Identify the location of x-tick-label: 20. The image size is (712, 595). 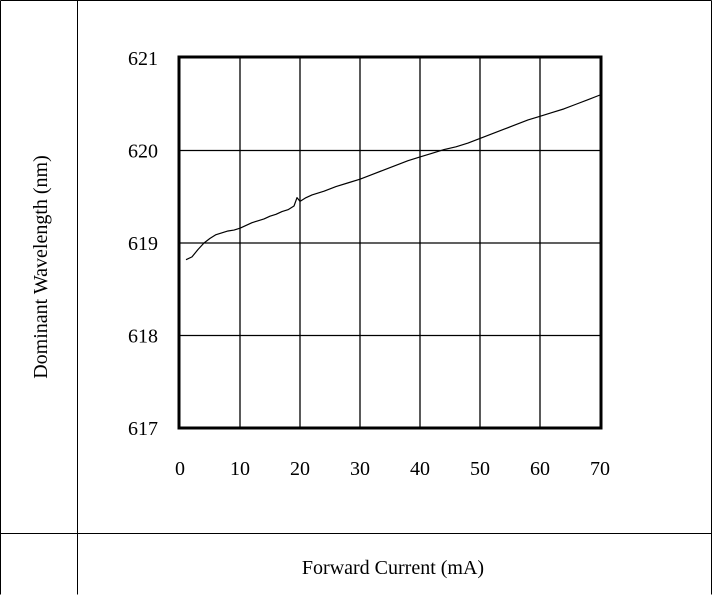
(300, 469).